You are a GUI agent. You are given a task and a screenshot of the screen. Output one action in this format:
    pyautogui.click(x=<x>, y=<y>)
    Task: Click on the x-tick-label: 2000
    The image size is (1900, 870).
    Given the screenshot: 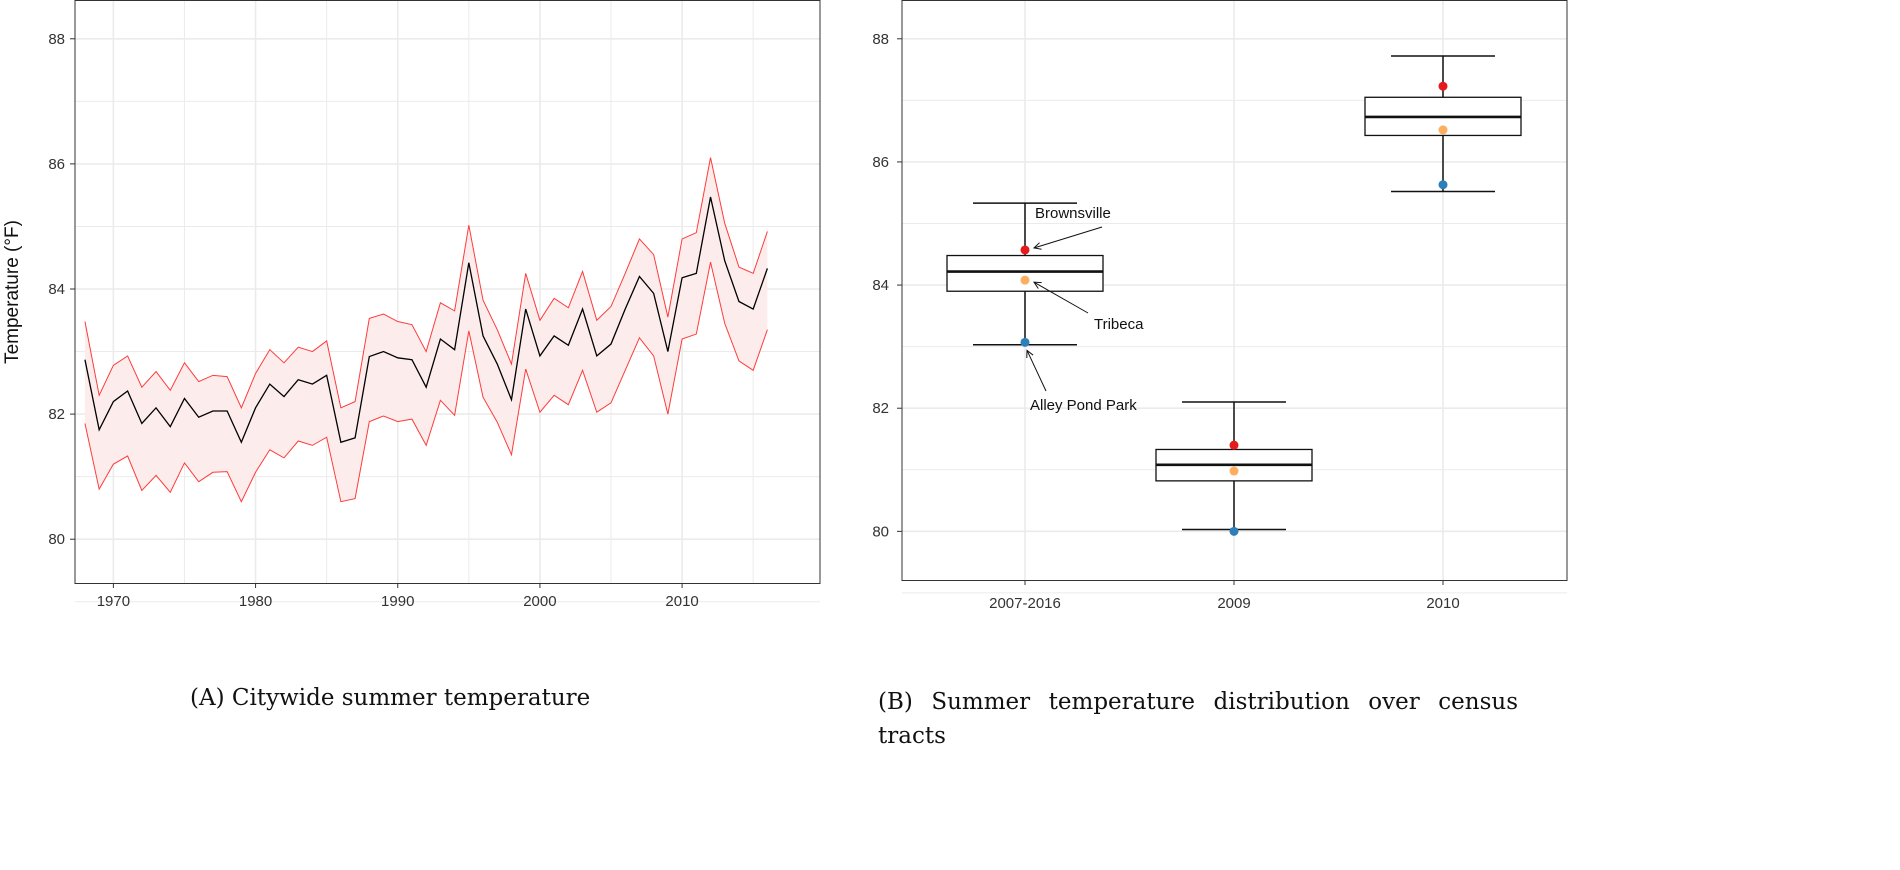 What is the action you would take?
    pyautogui.click(x=539, y=601)
    